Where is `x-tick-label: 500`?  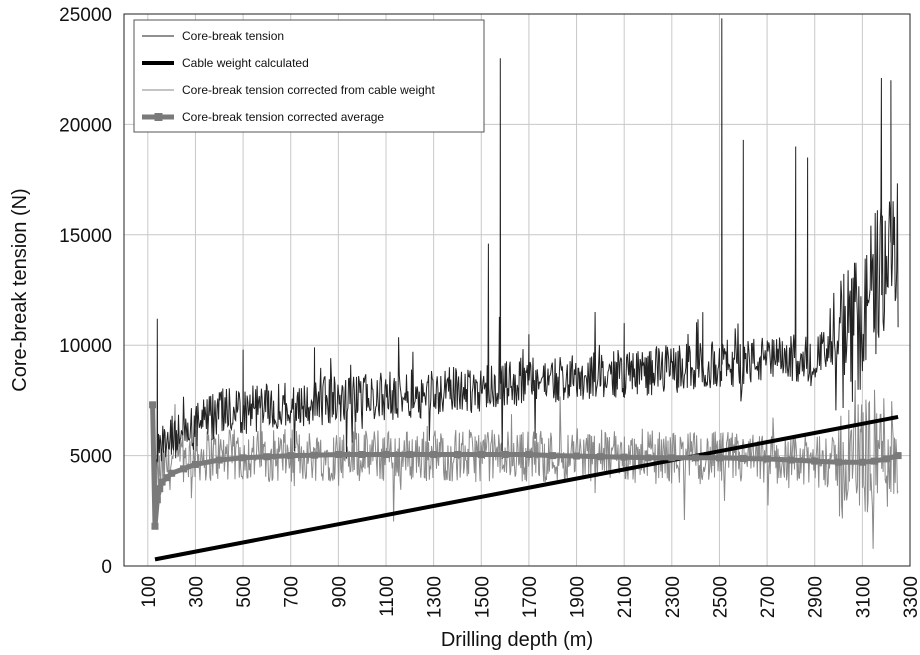
x-tick-label: 500 is located at coordinates (244, 592).